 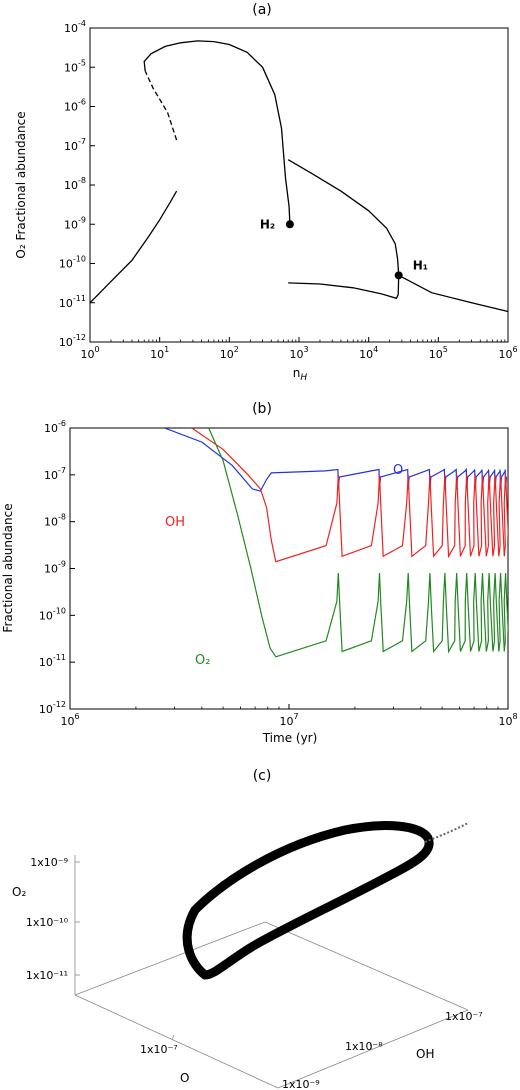 I want to click on panel-a-markers: H₂ H₁, so click(x=344, y=248).